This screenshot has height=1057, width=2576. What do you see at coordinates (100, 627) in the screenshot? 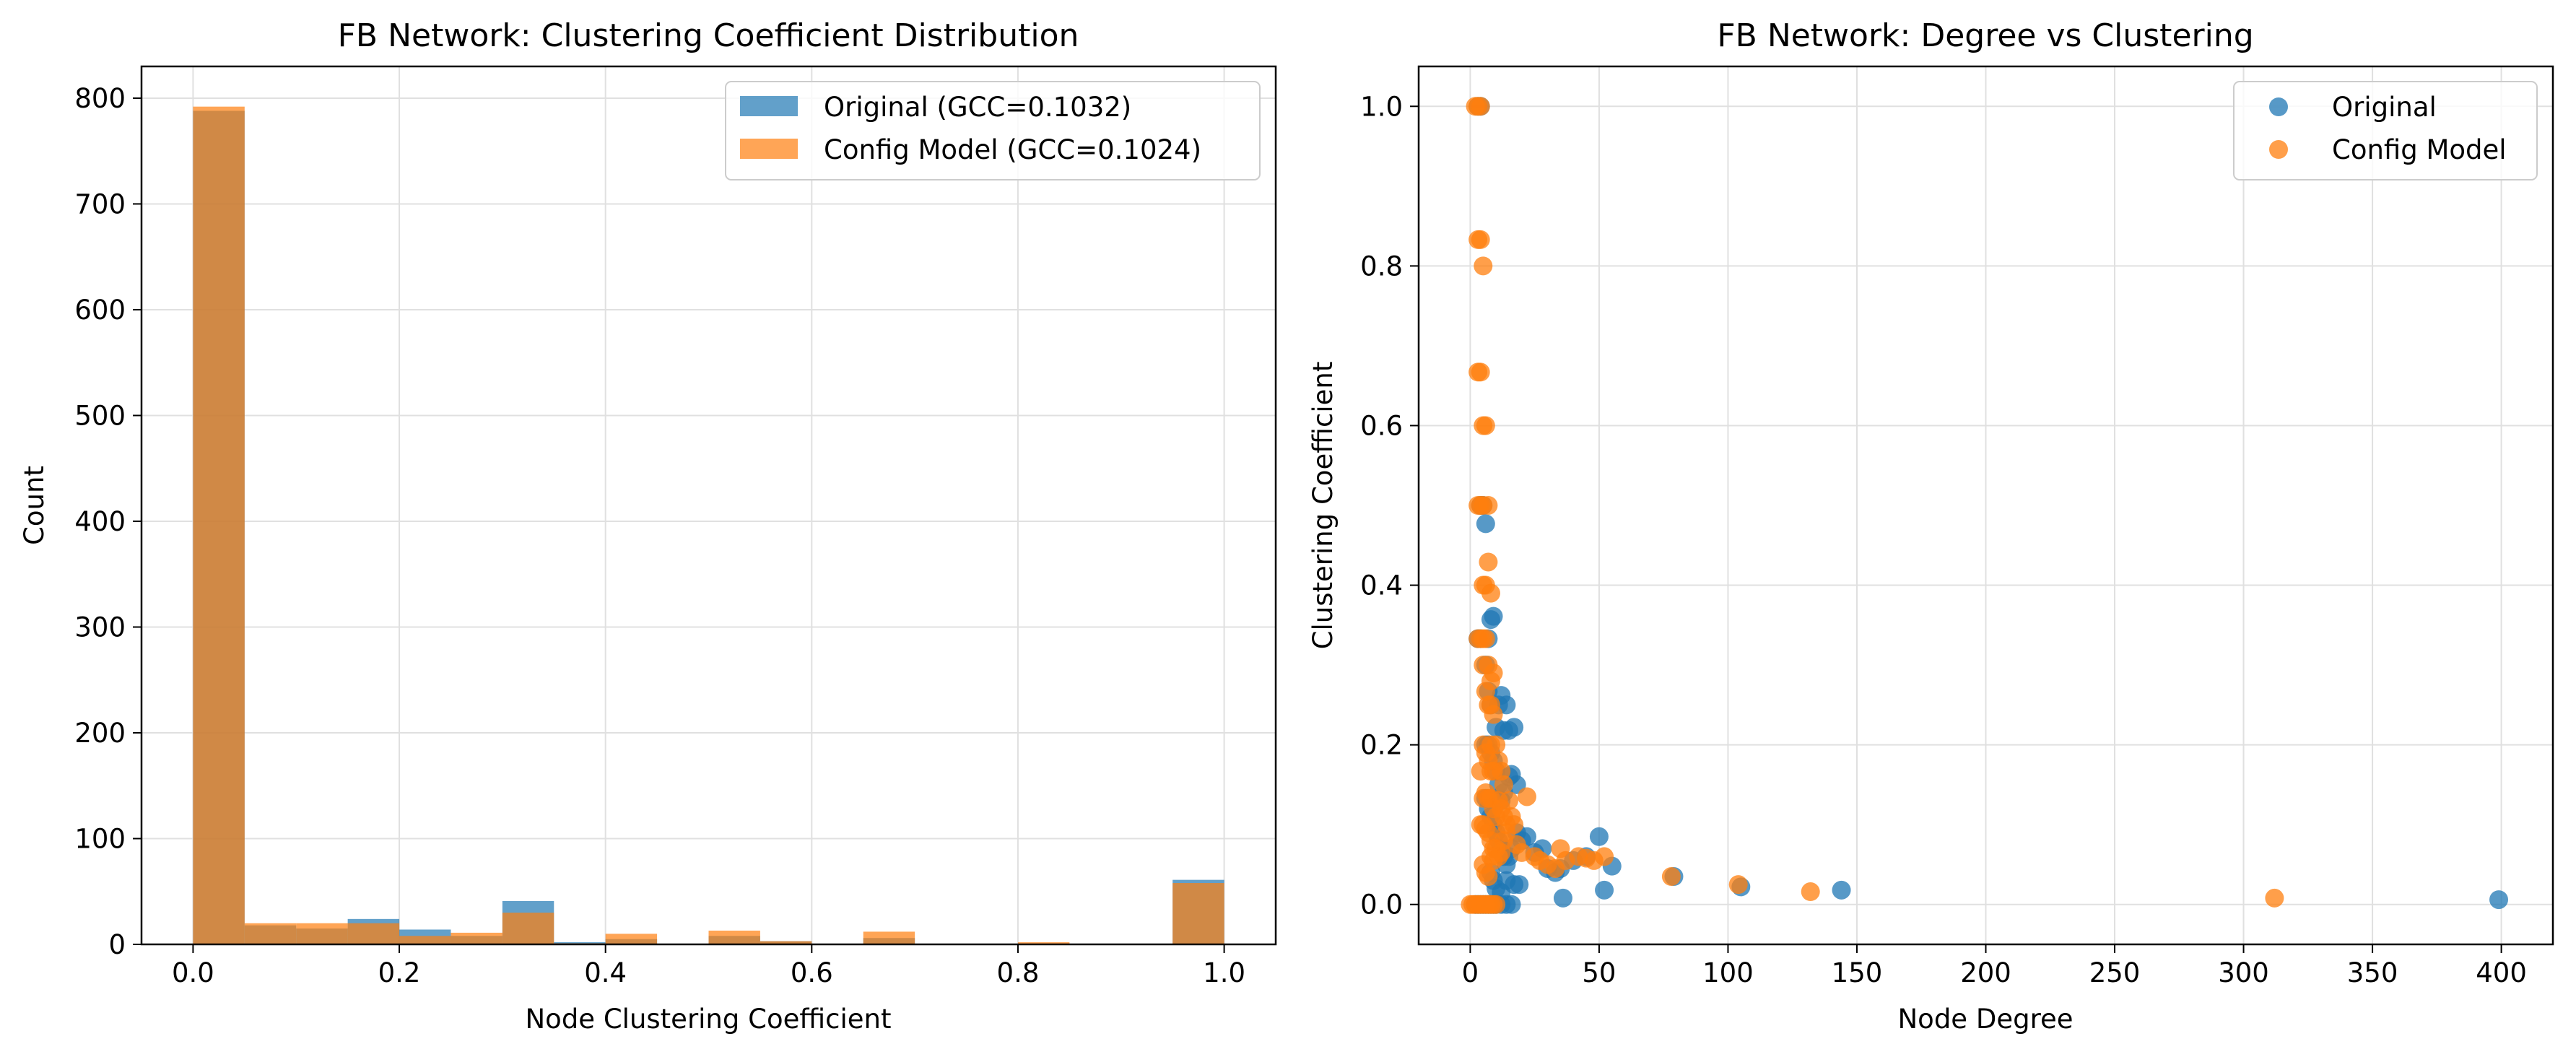
I see `histogram-y-tick-label: 300` at bounding box center [100, 627].